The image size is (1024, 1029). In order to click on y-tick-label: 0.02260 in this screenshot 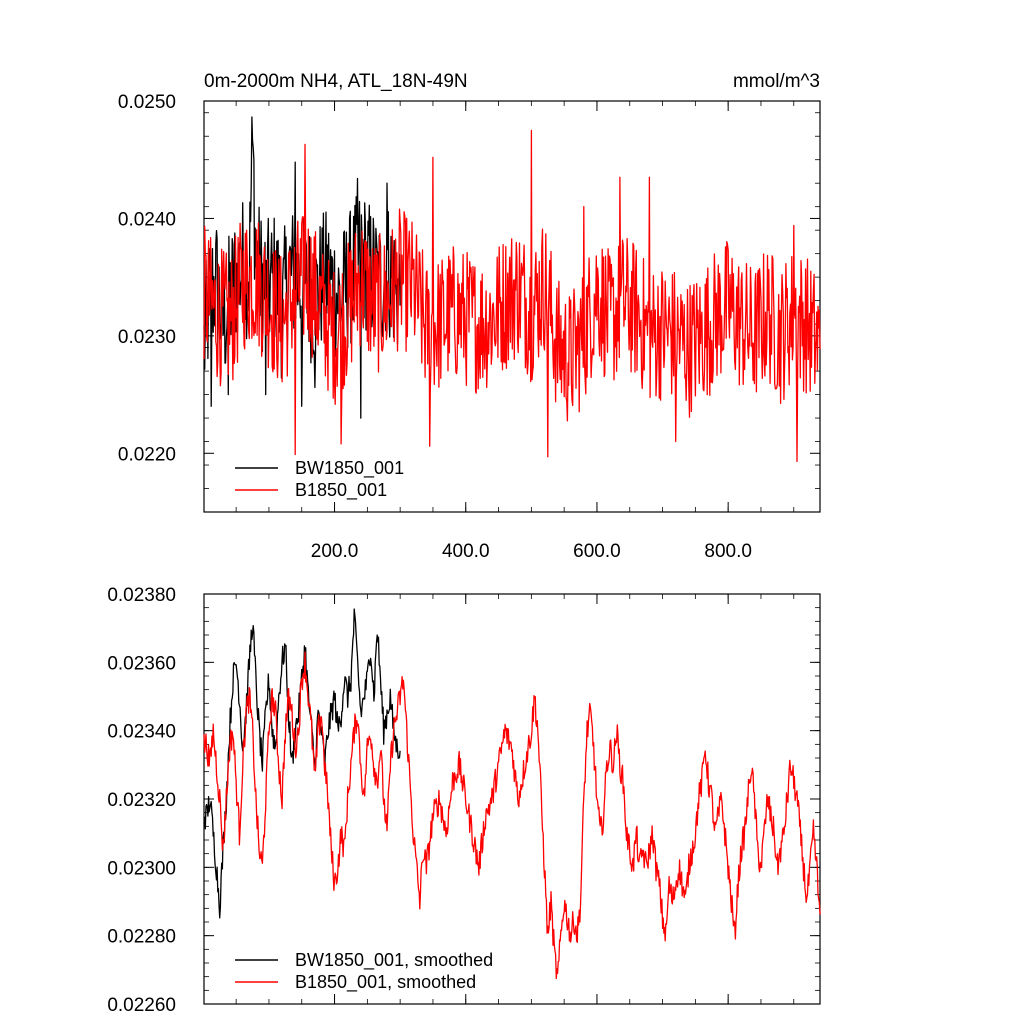, I will do `click(141, 1005)`.